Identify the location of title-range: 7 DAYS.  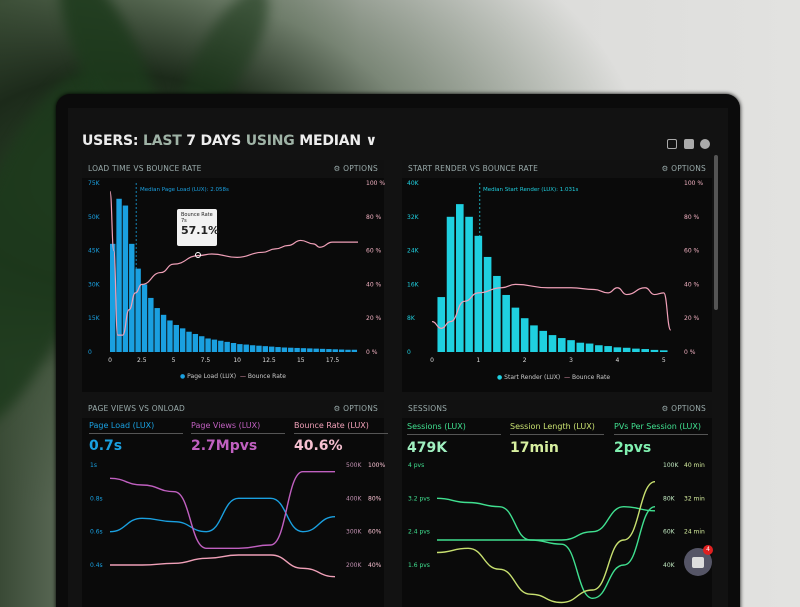
(214, 141).